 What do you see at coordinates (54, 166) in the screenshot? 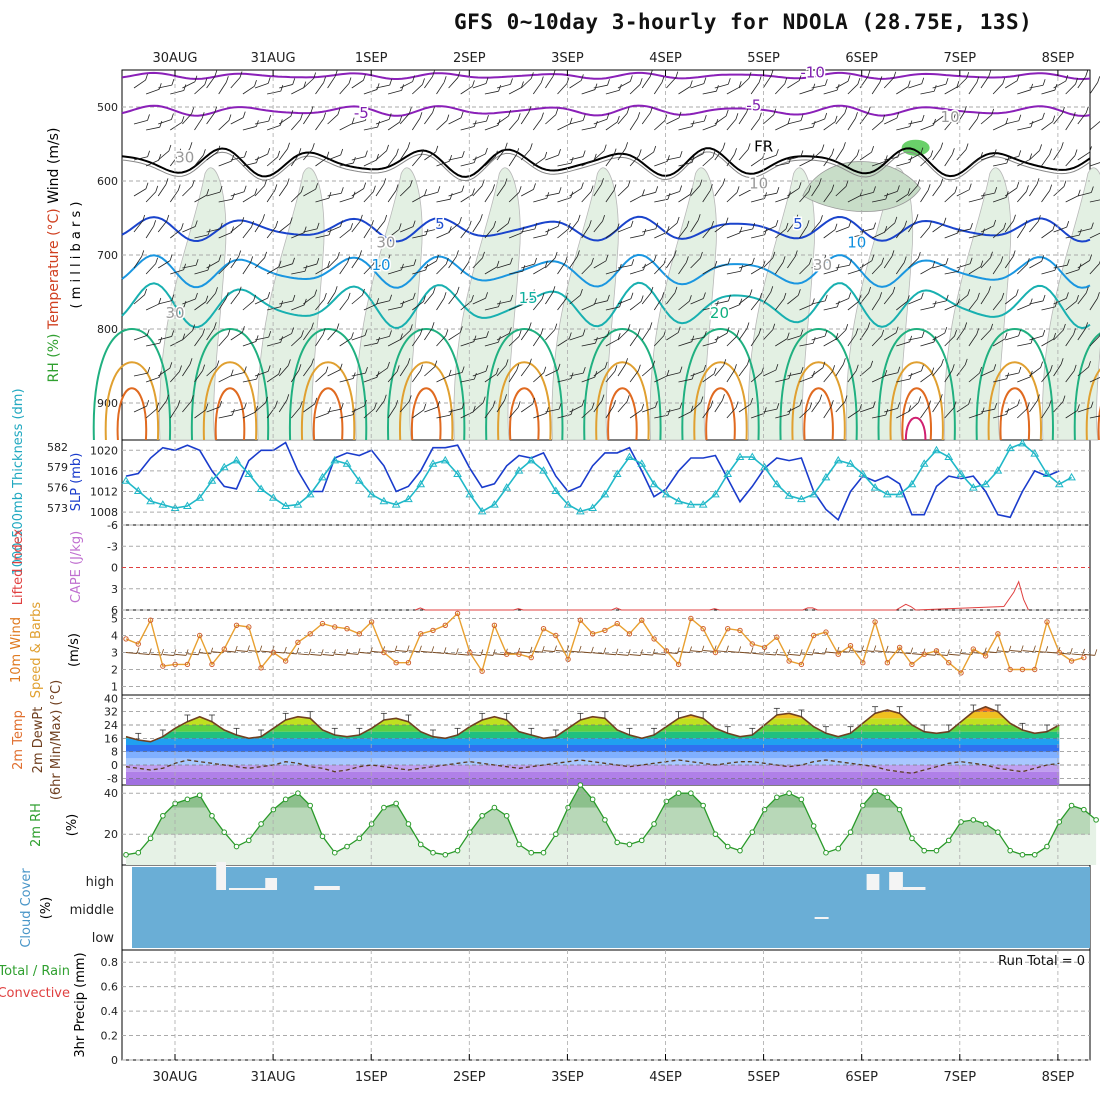
I see `wind-label: Wind (m/s)` at bounding box center [54, 166].